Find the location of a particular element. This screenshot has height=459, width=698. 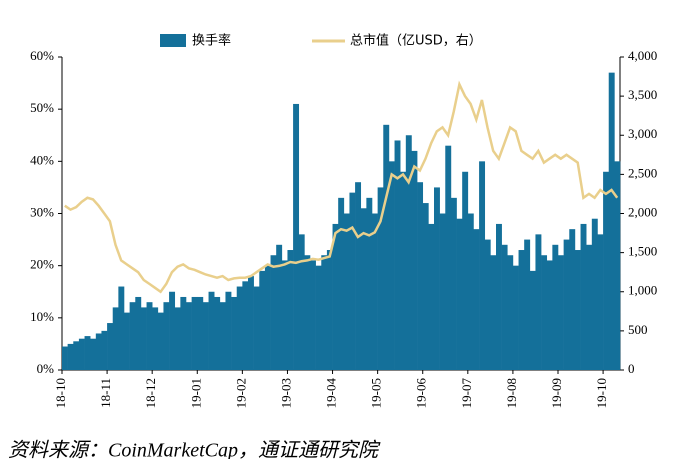

x-tick-label: 19-06 is located at coordinates (421, 393).